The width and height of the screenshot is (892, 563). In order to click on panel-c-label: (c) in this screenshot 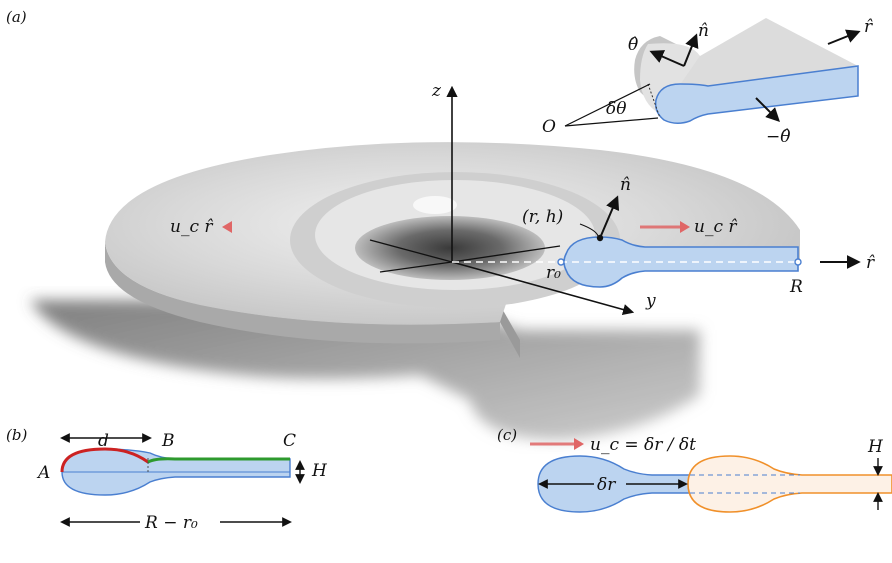, I will do `click(507, 435)`.